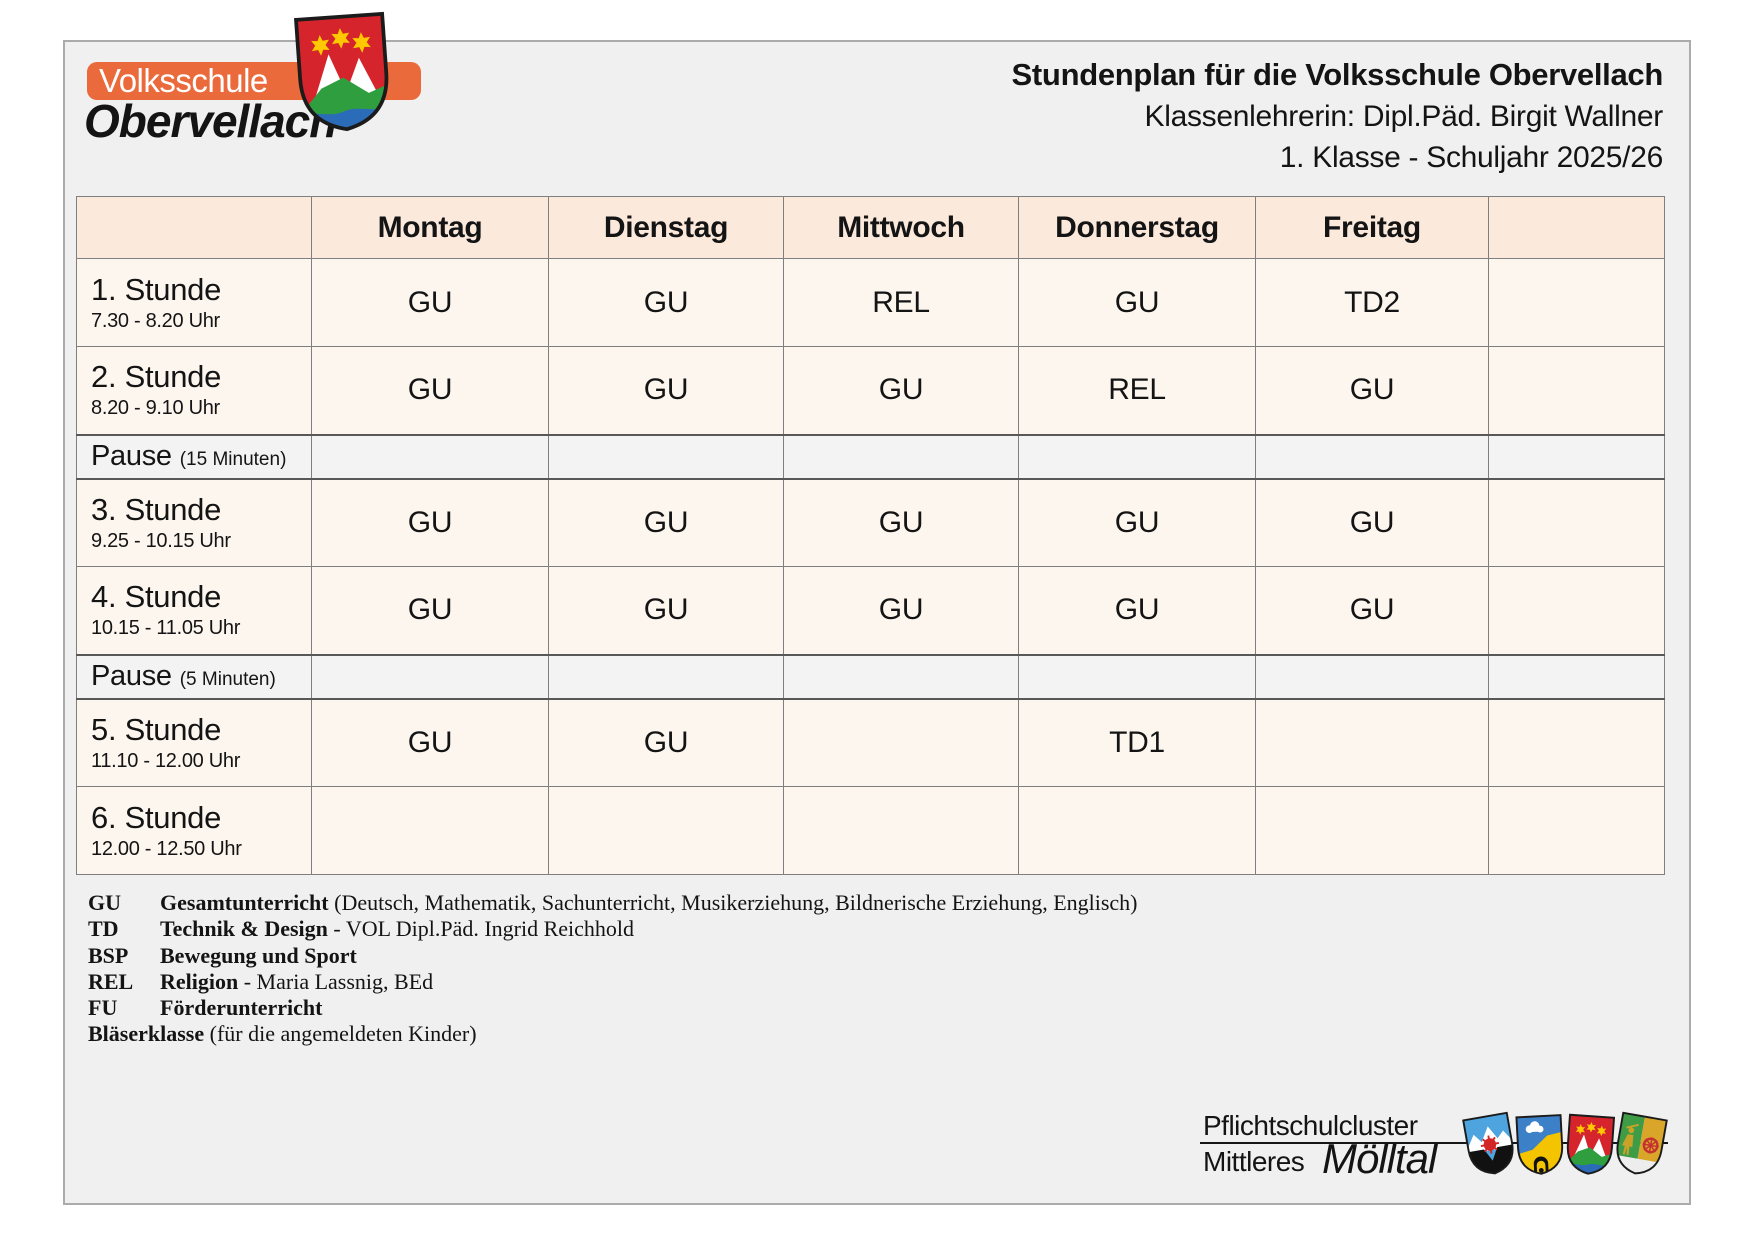 This screenshot has height=1240, width=1754. I want to click on day-header-friday: Freitag, so click(1372, 227).